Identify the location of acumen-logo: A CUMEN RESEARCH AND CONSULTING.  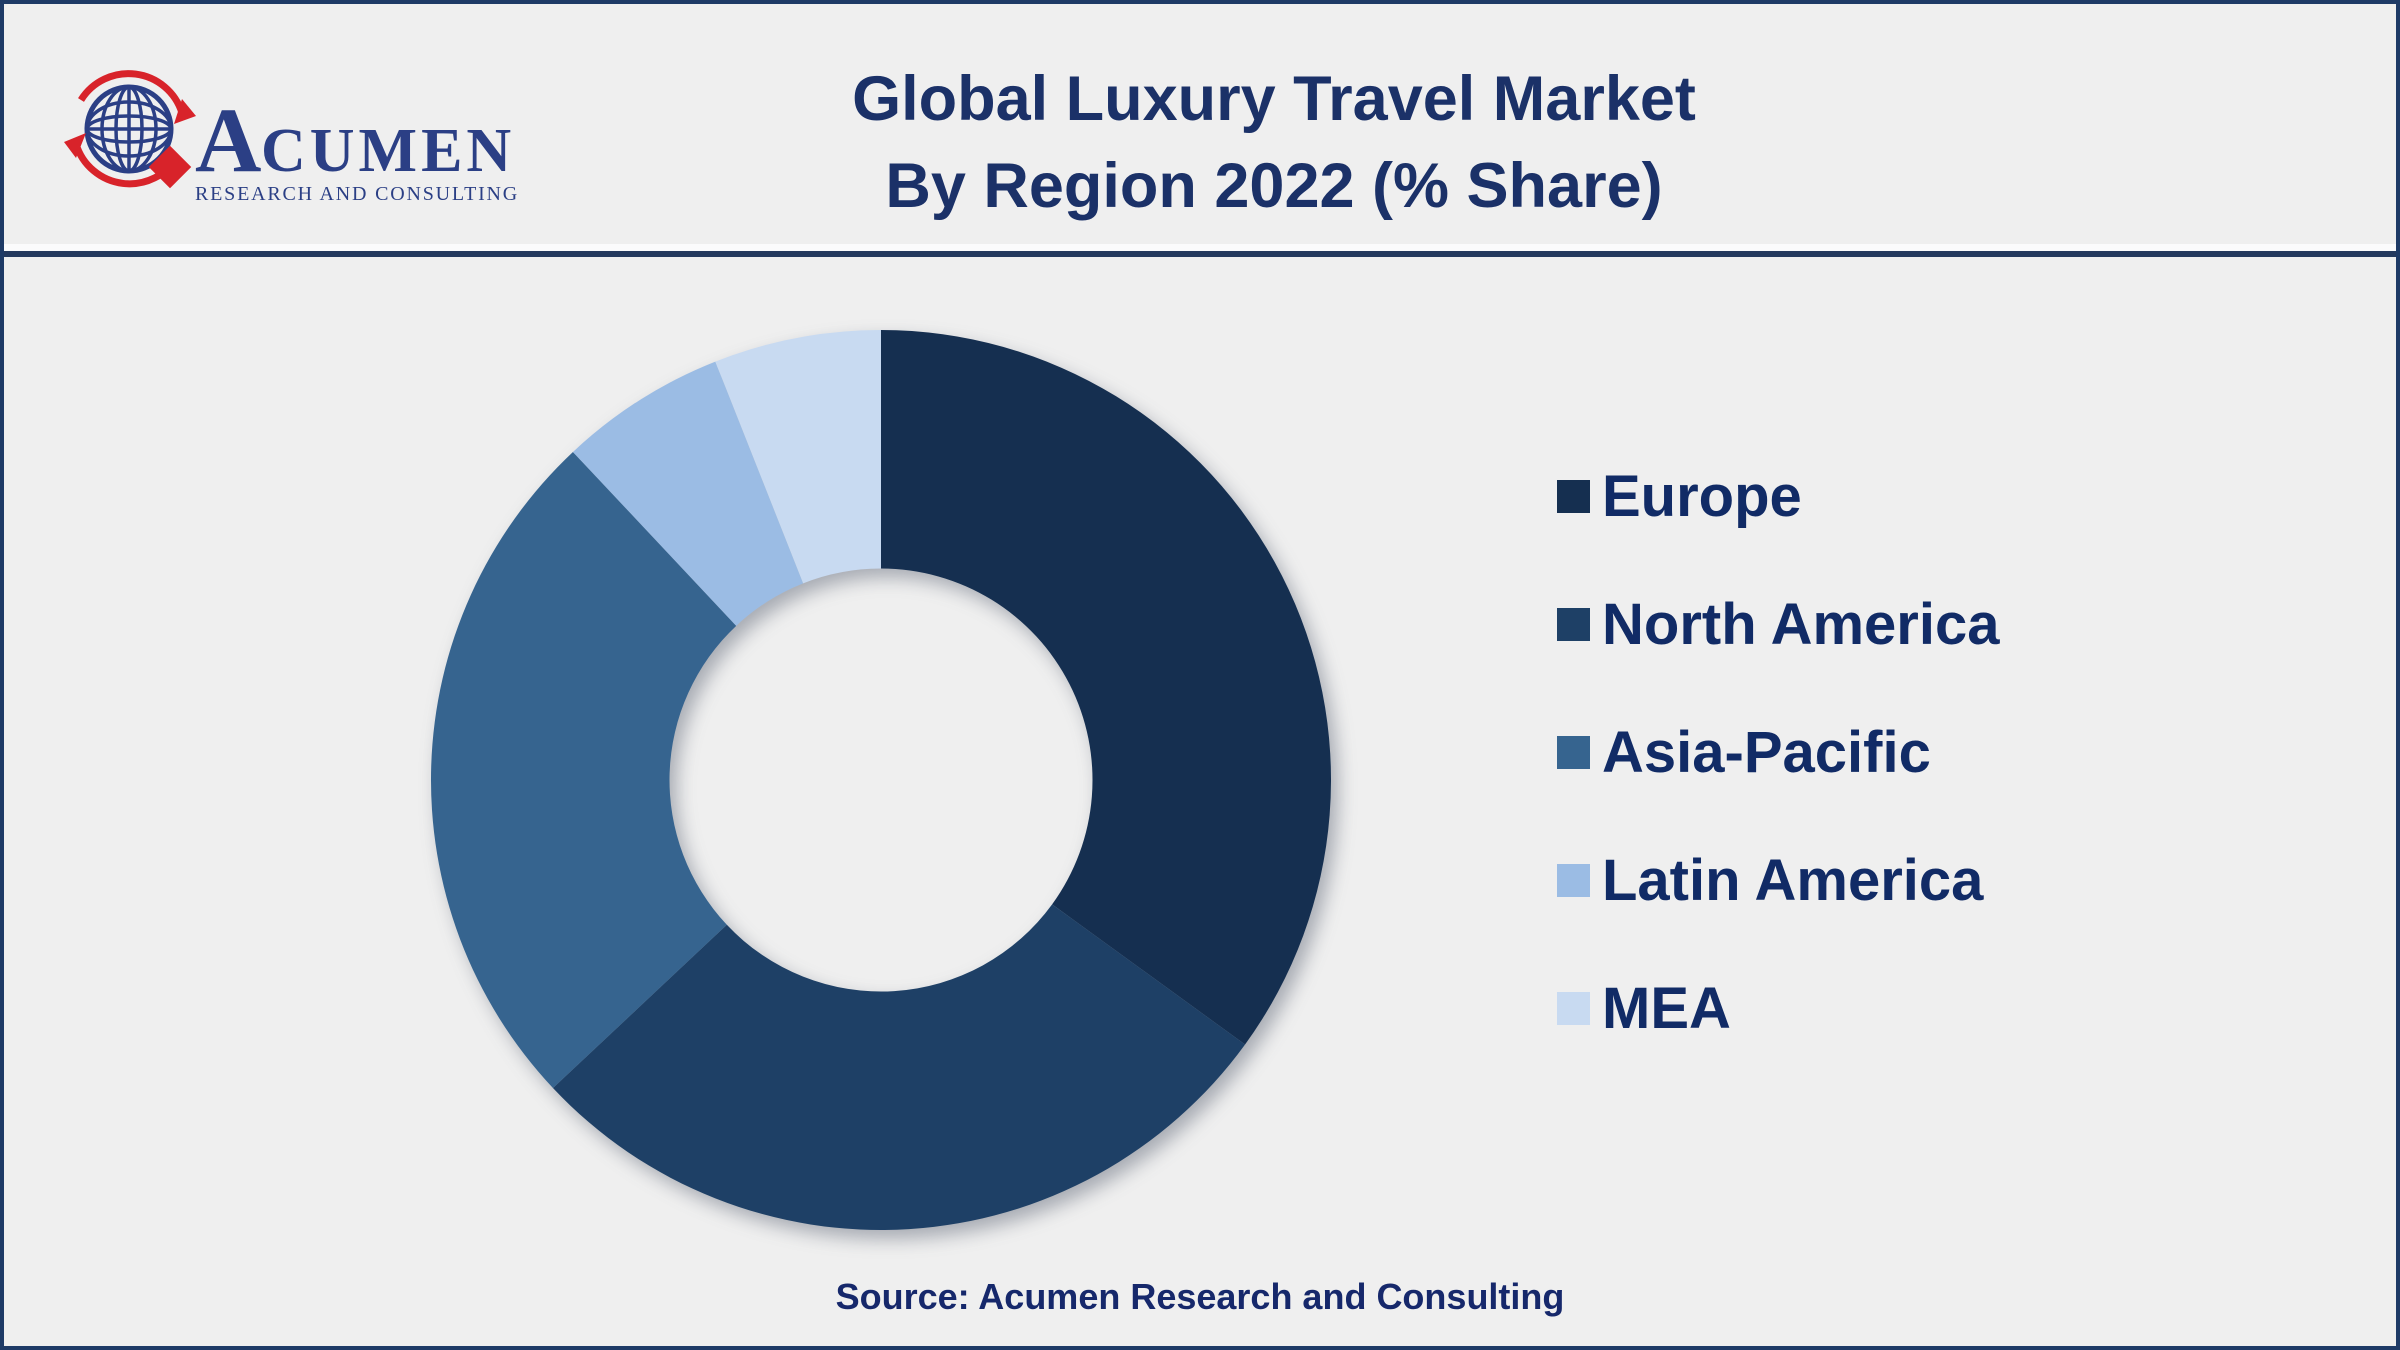
(291, 137).